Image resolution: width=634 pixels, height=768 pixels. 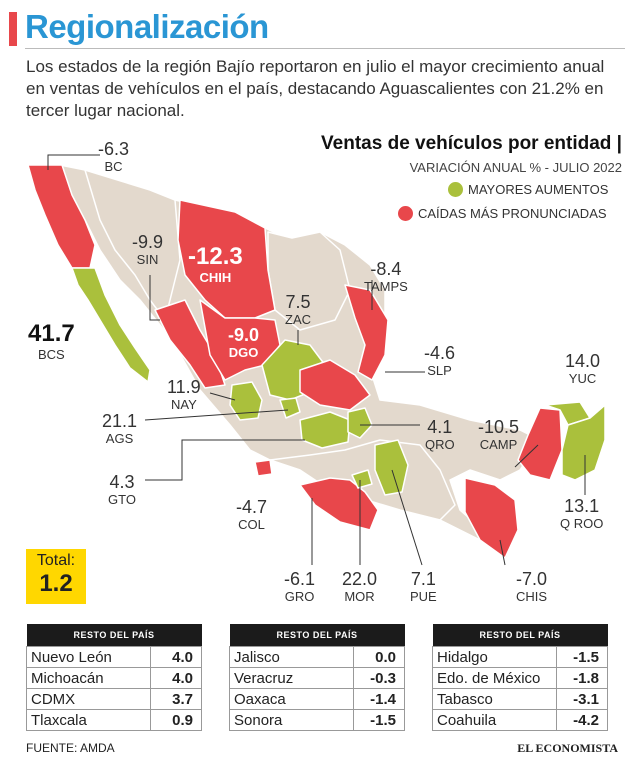 What do you see at coordinates (532, 586) in the screenshot?
I see `label-chis: -7.0 CHIS` at bounding box center [532, 586].